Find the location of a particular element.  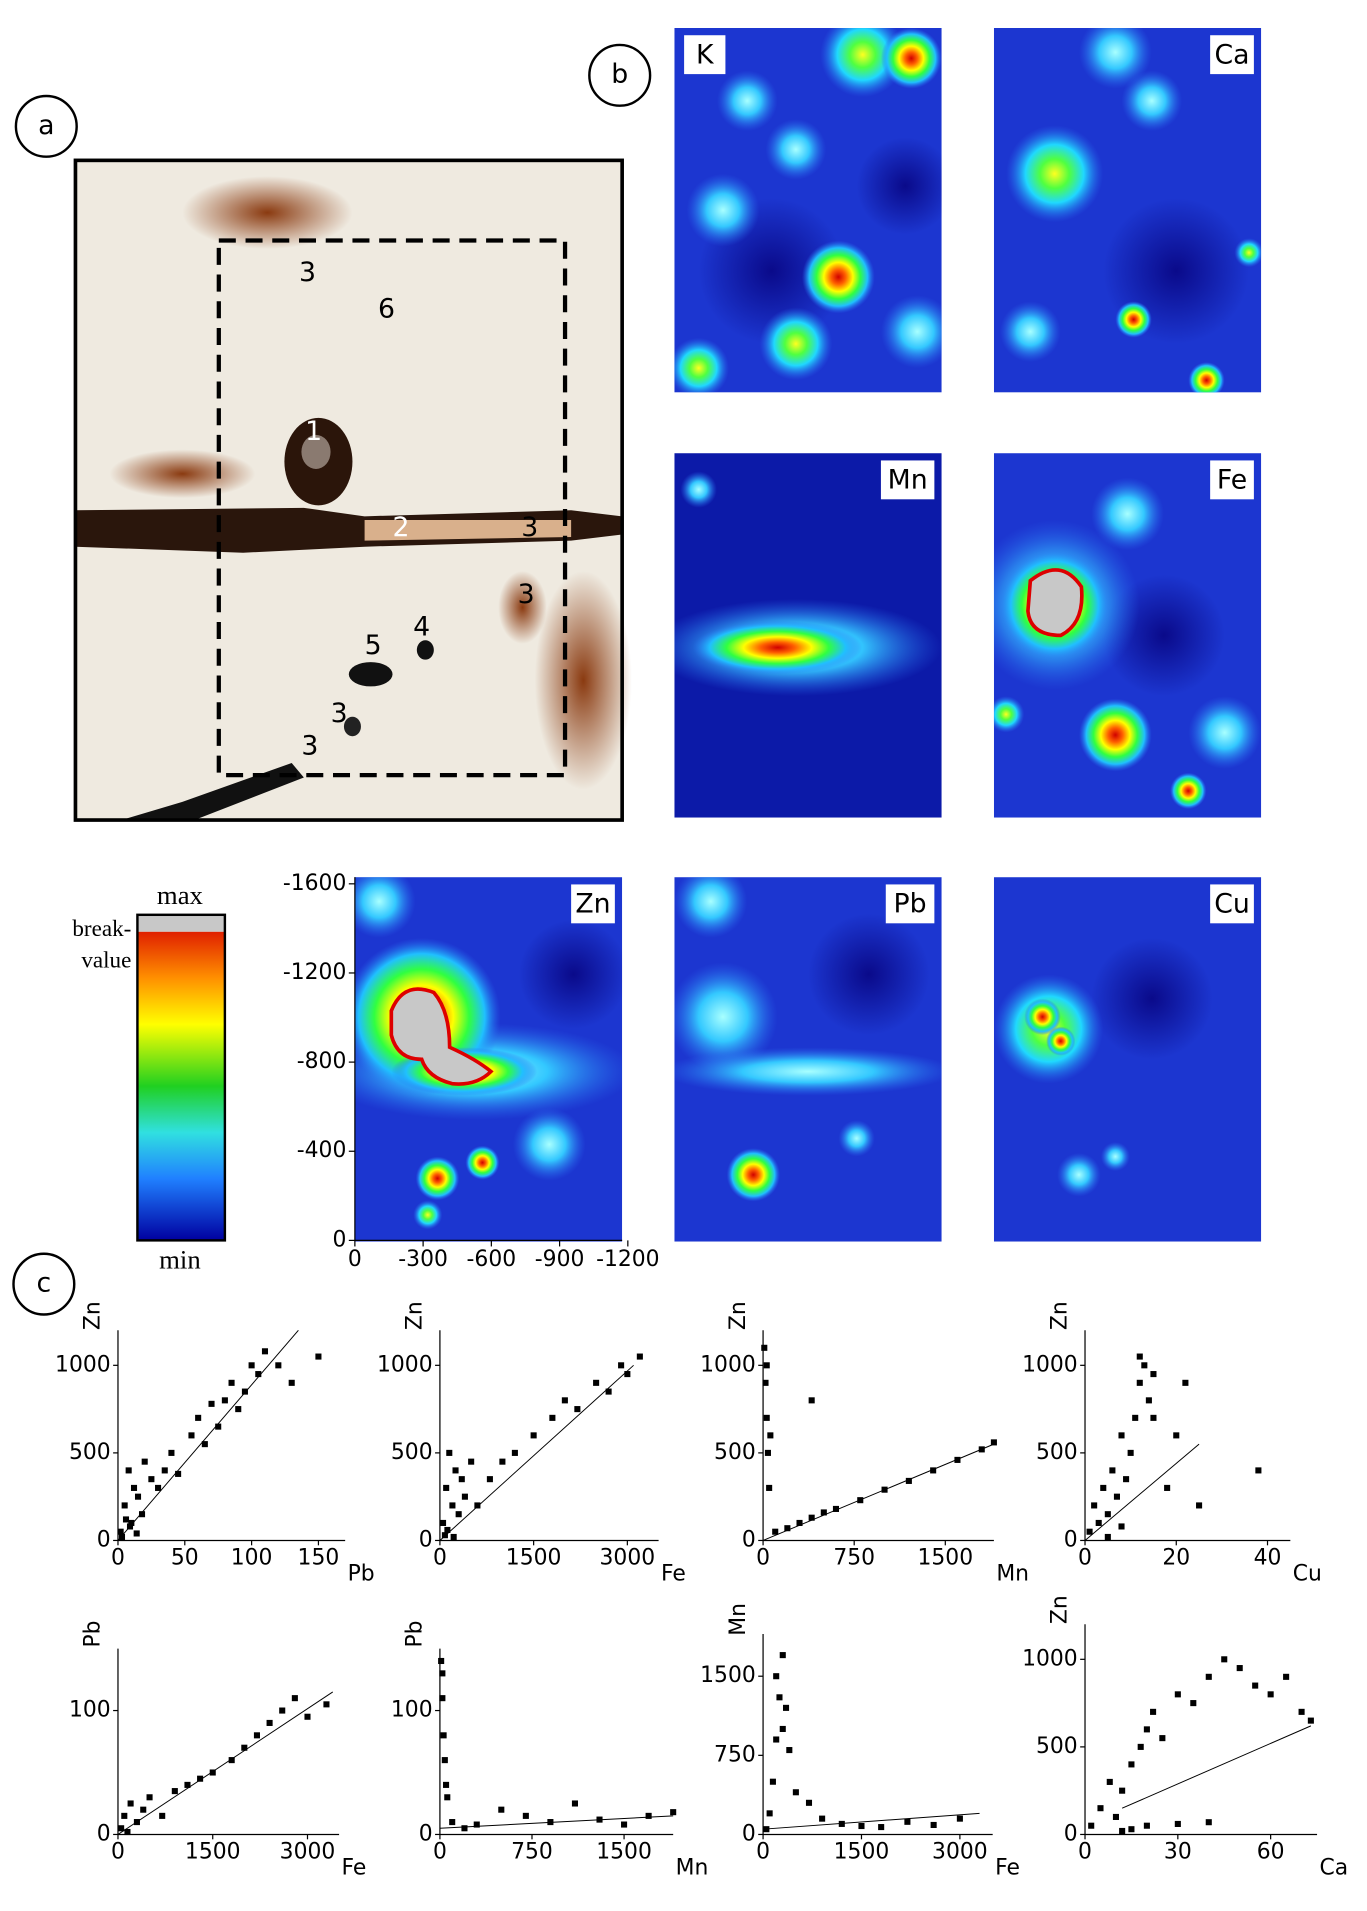

x-axis-label: Fe is located at coordinates (673, 1573).